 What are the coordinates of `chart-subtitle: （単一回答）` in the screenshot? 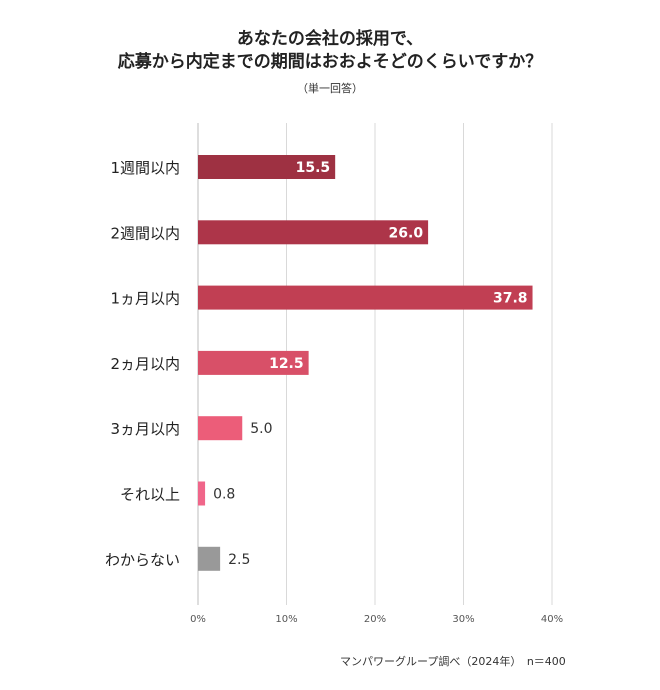 It's located at (330, 88).